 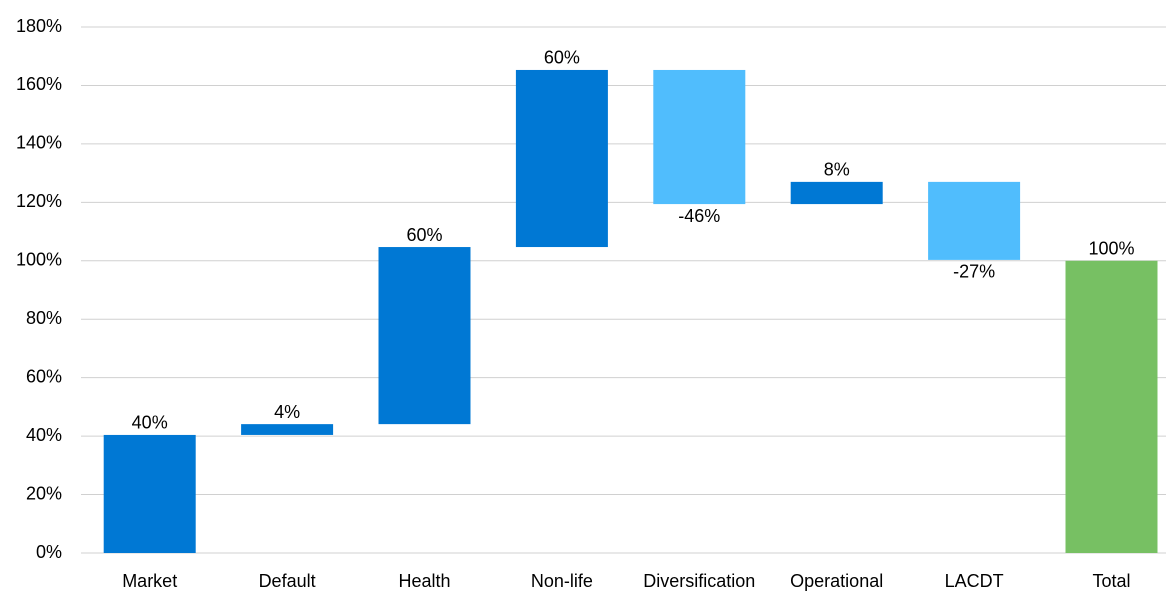 I want to click on y-tick-label: 100%, so click(x=39, y=260).